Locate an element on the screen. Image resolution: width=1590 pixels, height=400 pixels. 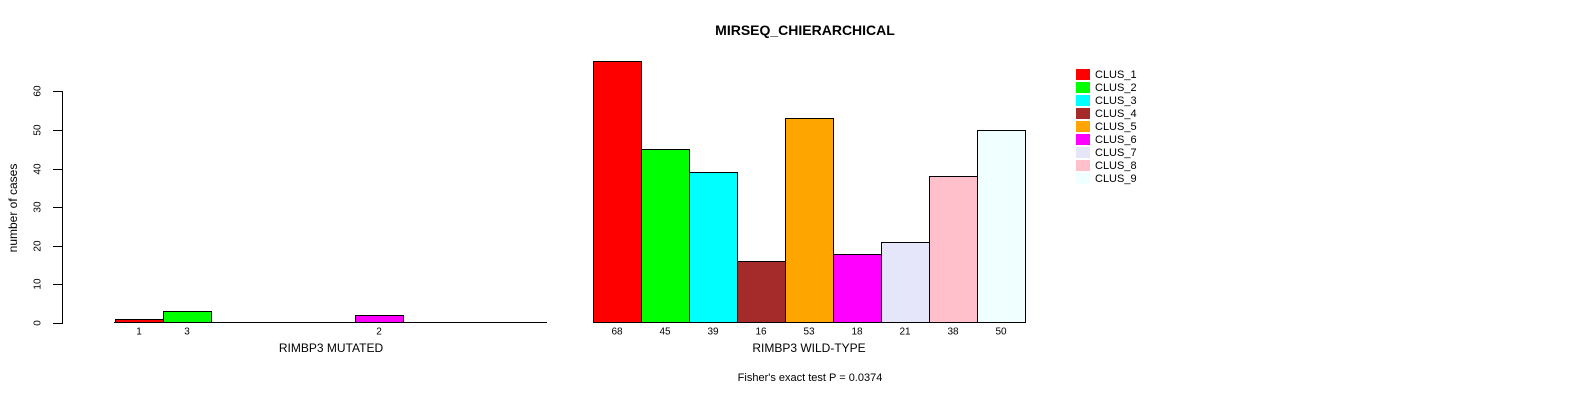
legend-label-clus_7: CLUS_7 is located at coordinates (1116, 152).